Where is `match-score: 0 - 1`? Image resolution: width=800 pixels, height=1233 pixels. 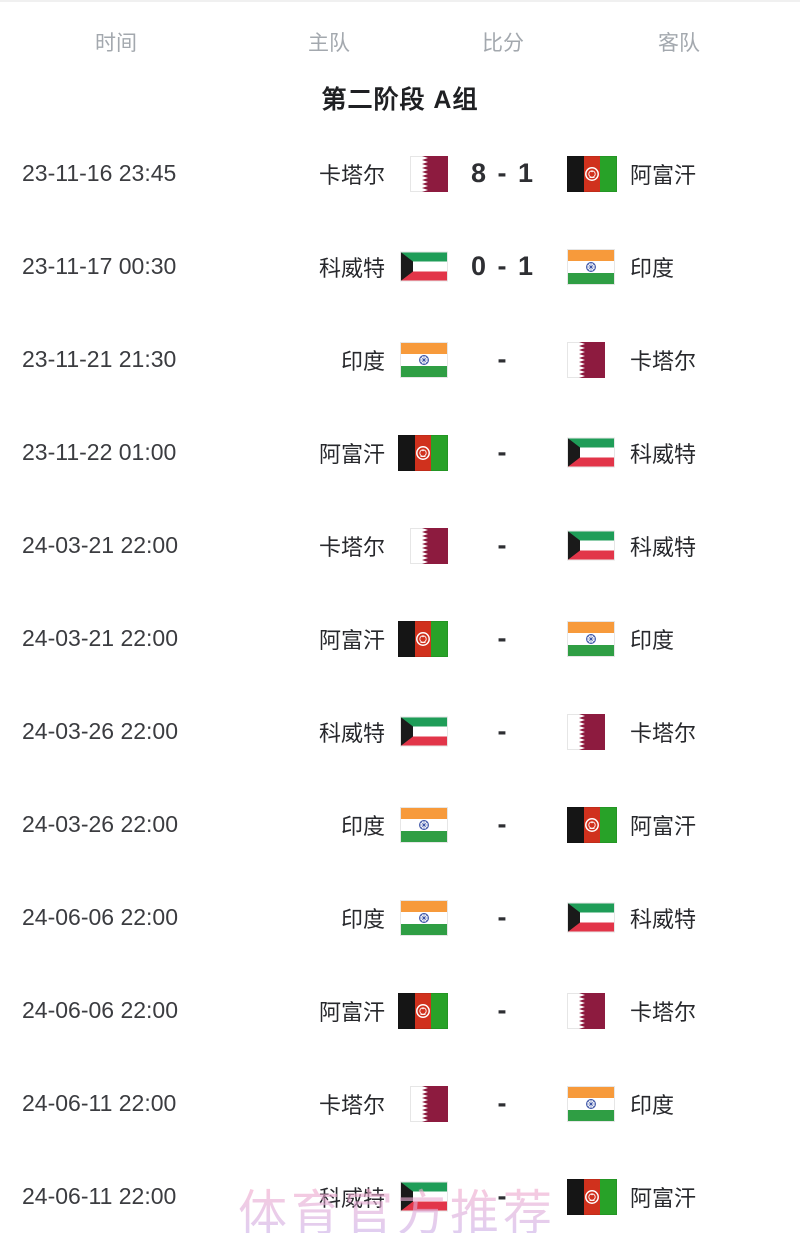
match-score: 0 - 1 is located at coordinates (503, 266).